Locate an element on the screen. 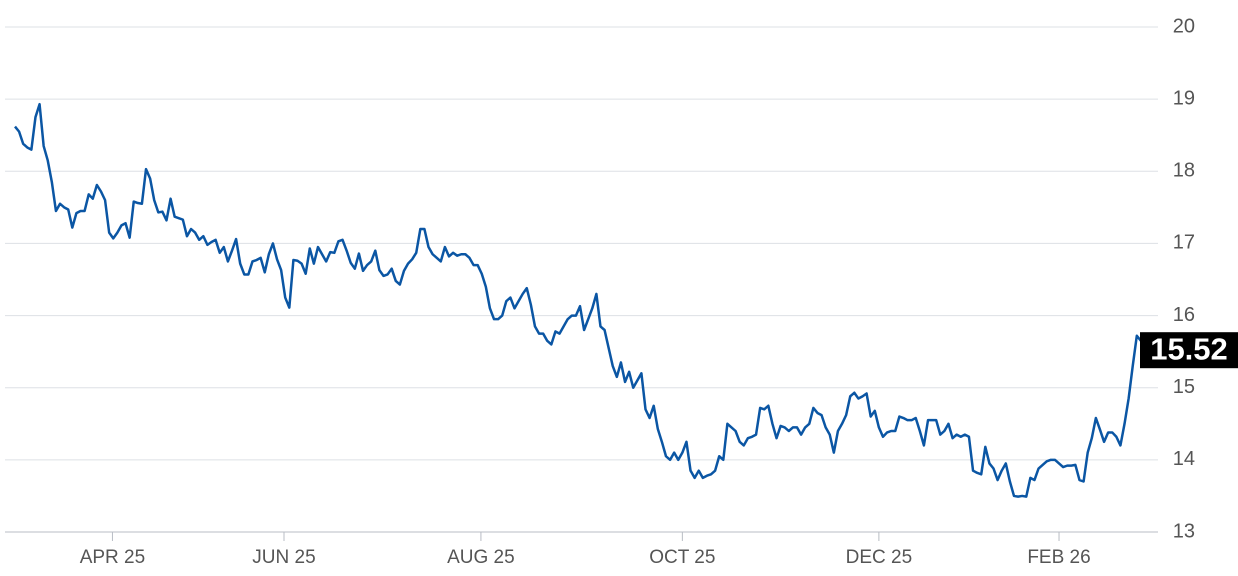  y-tick-label: 13 is located at coordinates (1184, 531).